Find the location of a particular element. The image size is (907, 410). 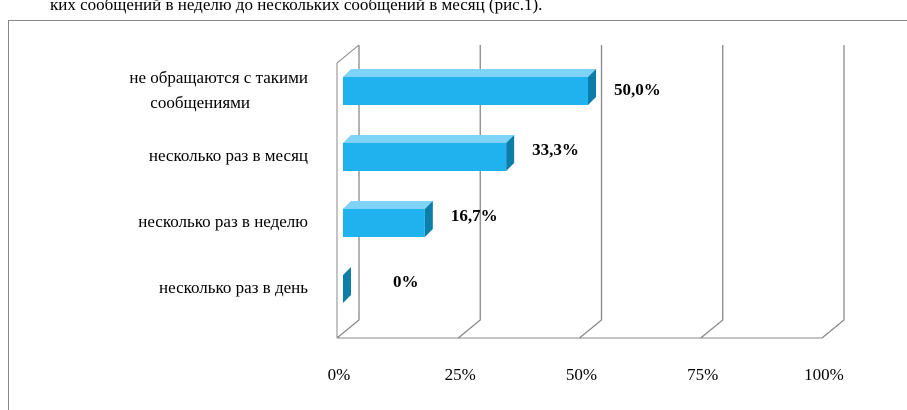

data-label: 0% is located at coordinates (406, 281).